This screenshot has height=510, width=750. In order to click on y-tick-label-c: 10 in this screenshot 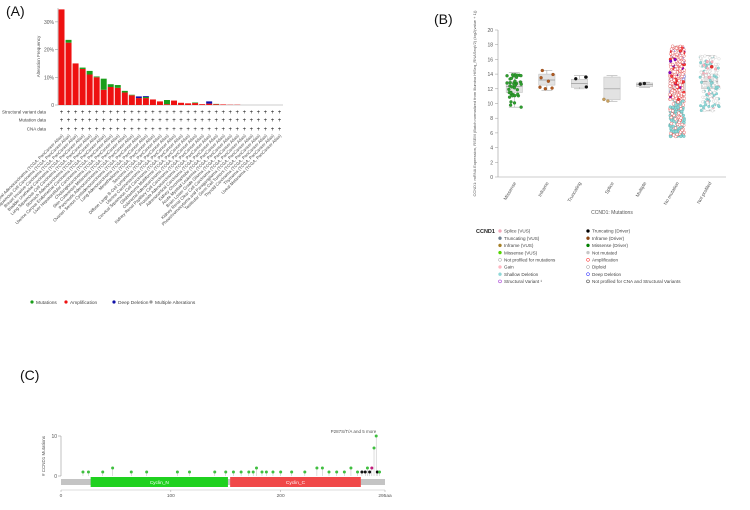, I will do `click(54, 437)`.